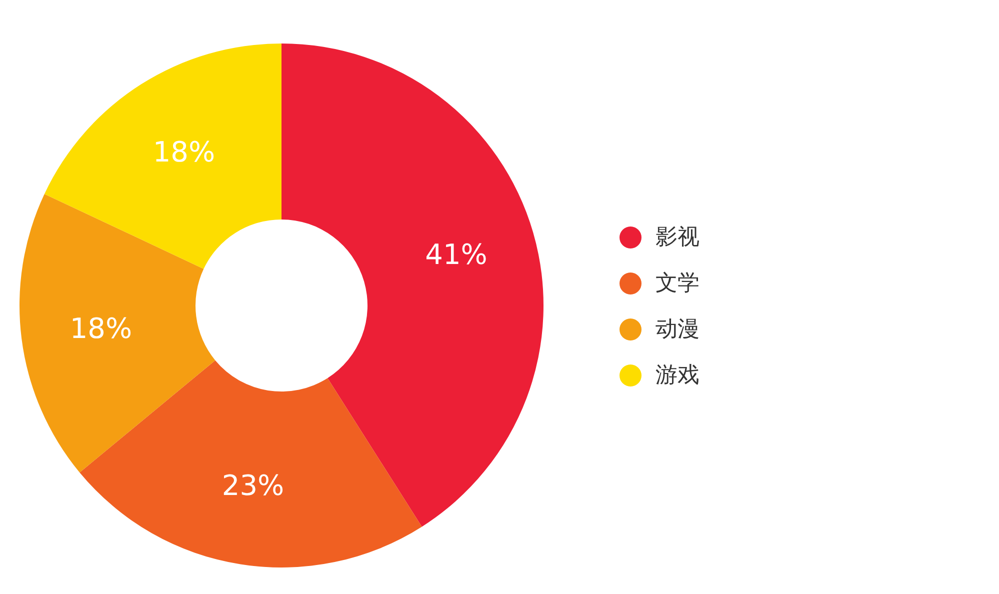  What do you see at coordinates (678, 283) in the screenshot?
I see `legend-label: 文学` at bounding box center [678, 283].